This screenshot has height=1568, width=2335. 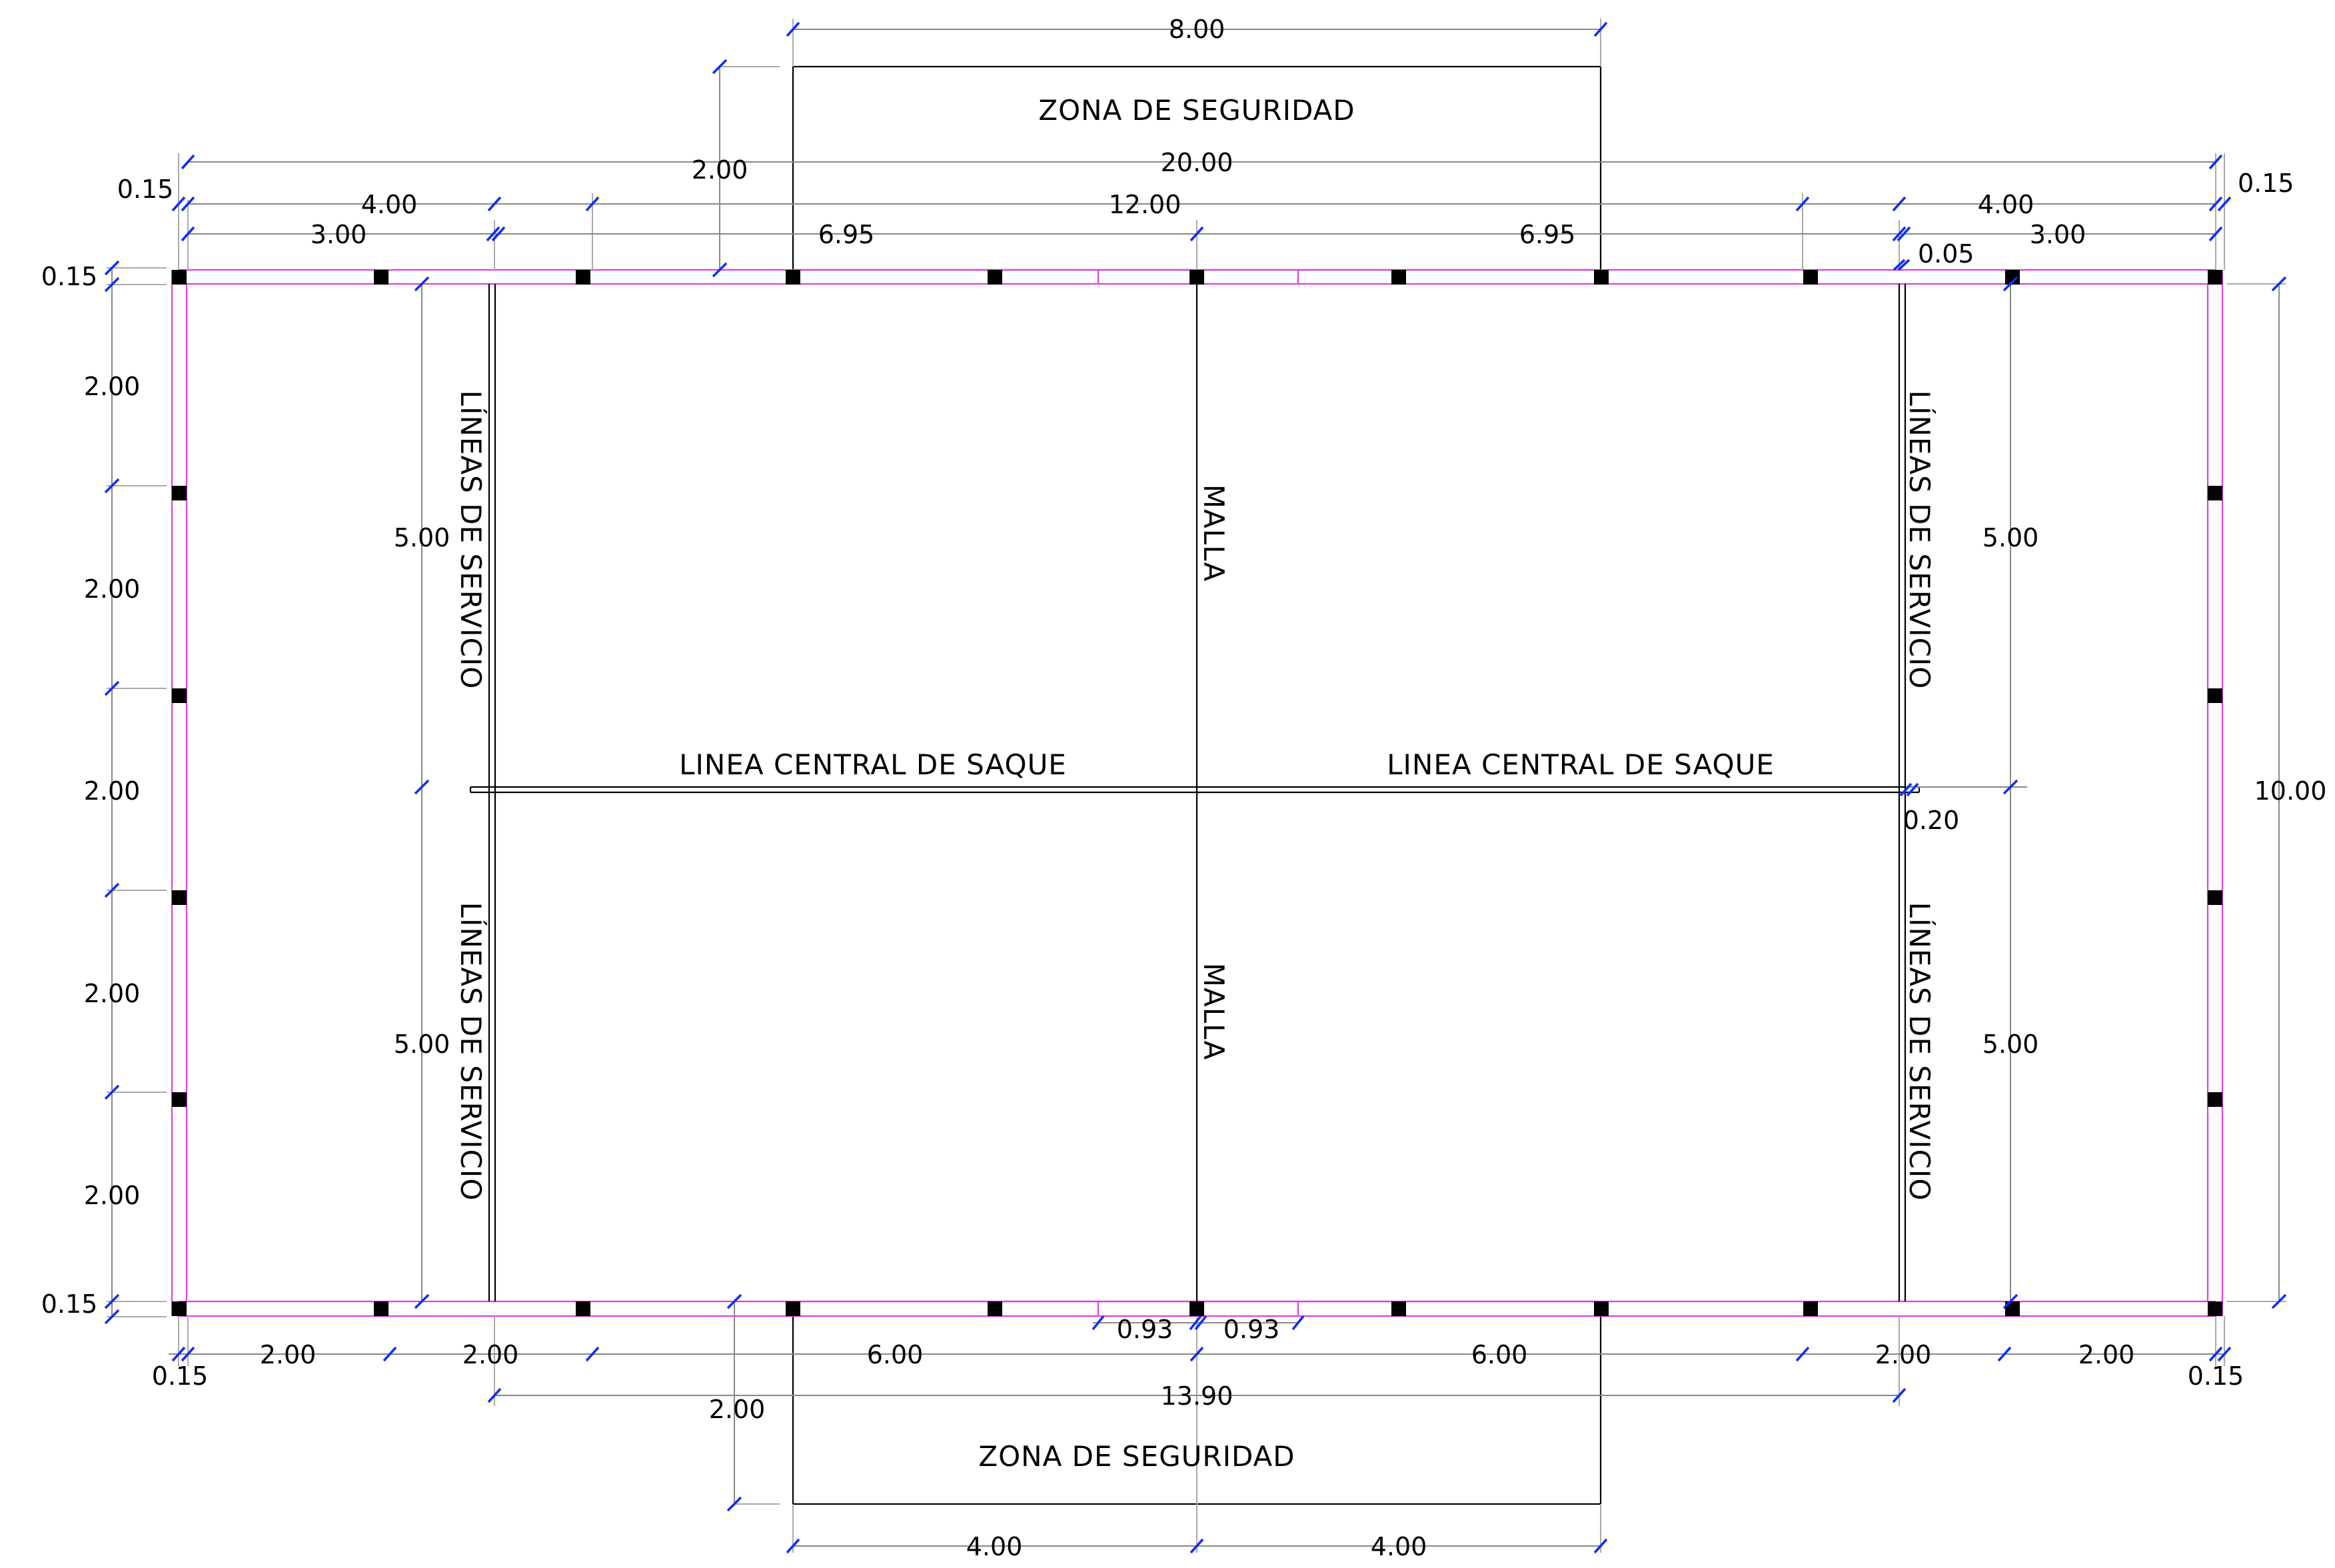 What do you see at coordinates (339, 235) in the screenshot?
I see `dim-top-3-l: 3.00` at bounding box center [339, 235].